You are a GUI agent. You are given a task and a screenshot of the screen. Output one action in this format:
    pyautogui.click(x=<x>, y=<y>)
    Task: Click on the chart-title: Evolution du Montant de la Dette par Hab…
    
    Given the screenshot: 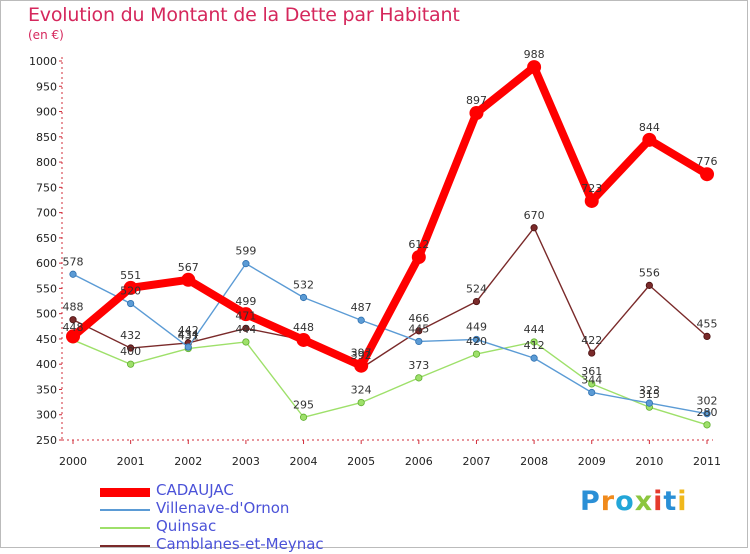 What is the action you would take?
    pyautogui.click(x=244, y=15)
    